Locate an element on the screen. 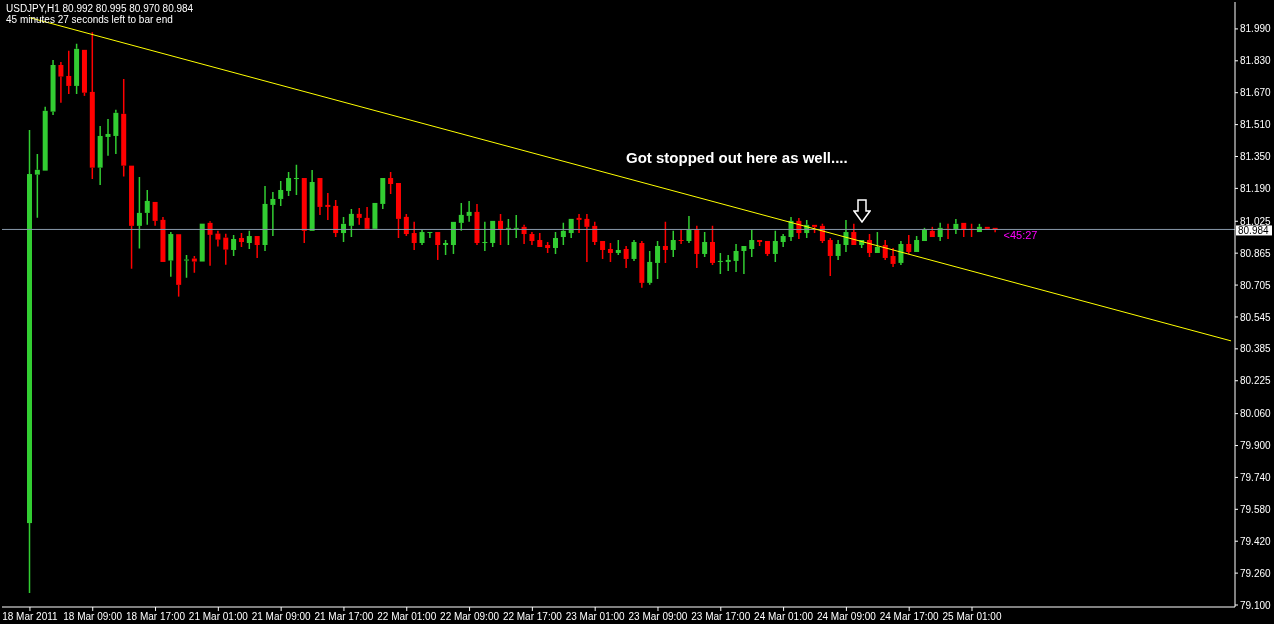  x-tick-label: 25 Mar 01:00 is located at coordinates (972, 616).